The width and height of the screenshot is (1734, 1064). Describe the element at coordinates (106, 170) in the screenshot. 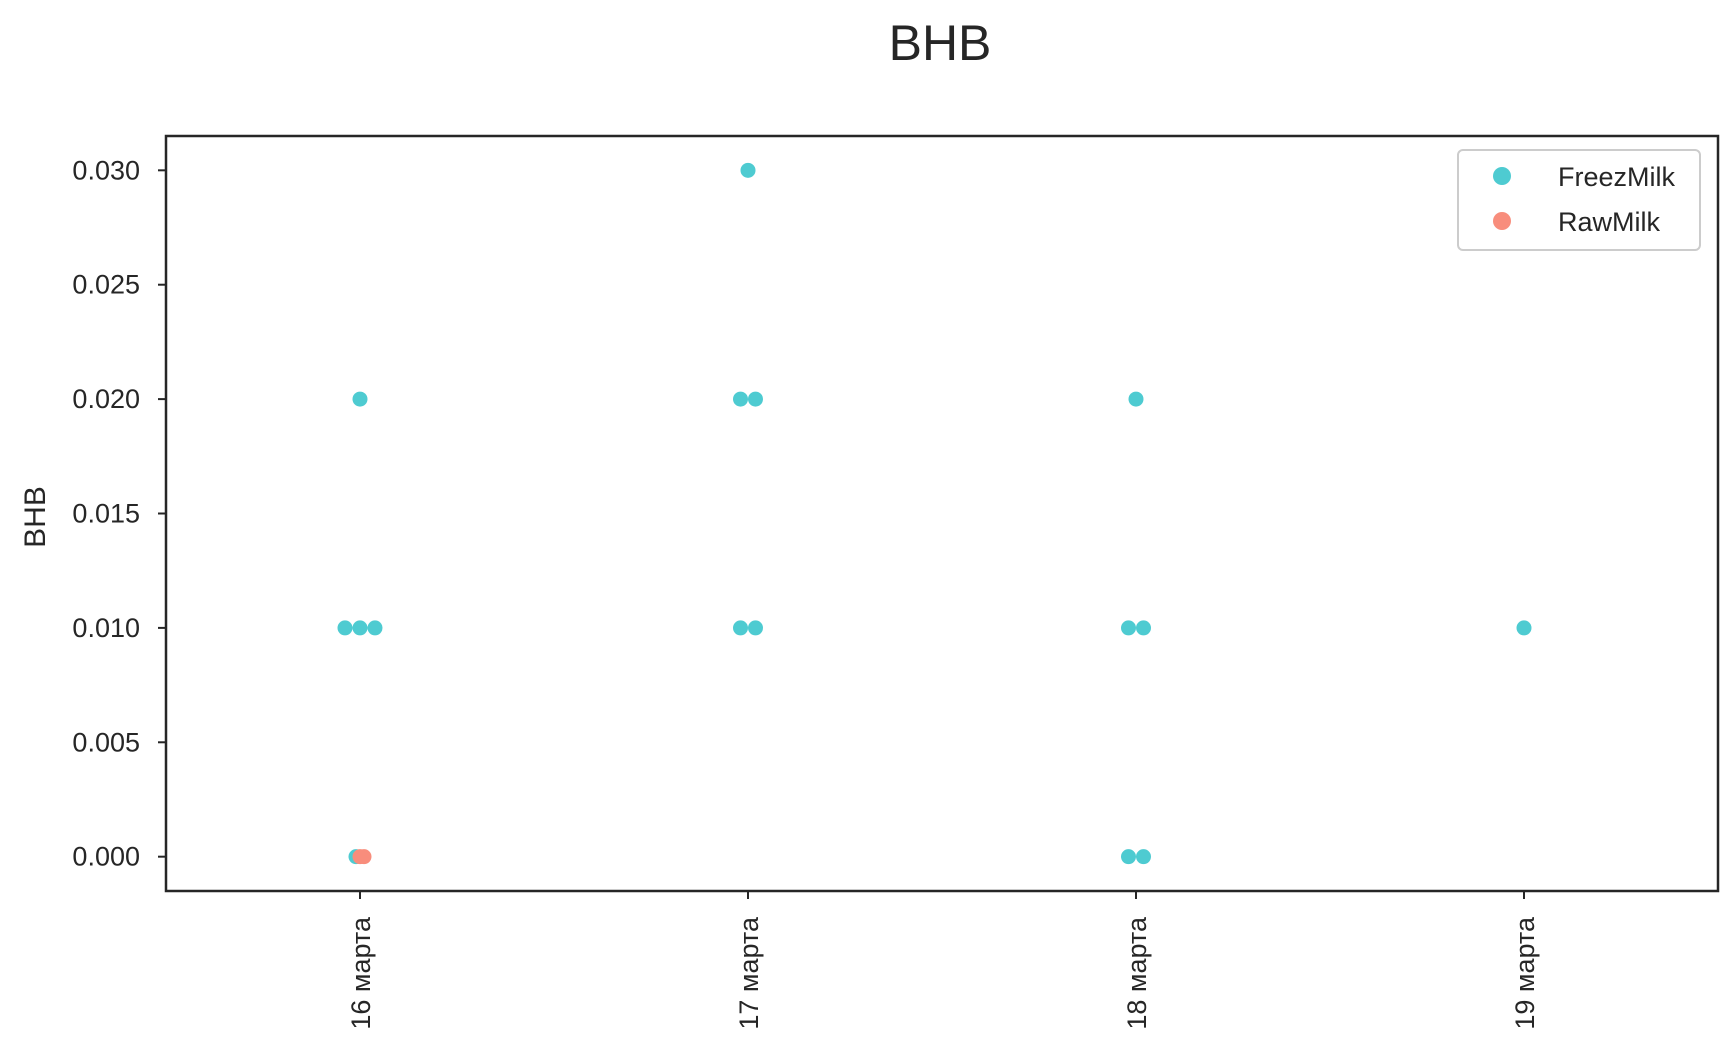

I see `y-tick-label: 0.030` at that location.